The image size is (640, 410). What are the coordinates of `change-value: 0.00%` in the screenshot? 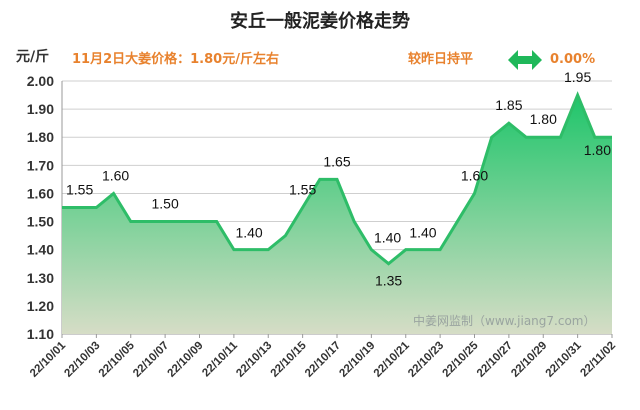 It's located at (572, 59).